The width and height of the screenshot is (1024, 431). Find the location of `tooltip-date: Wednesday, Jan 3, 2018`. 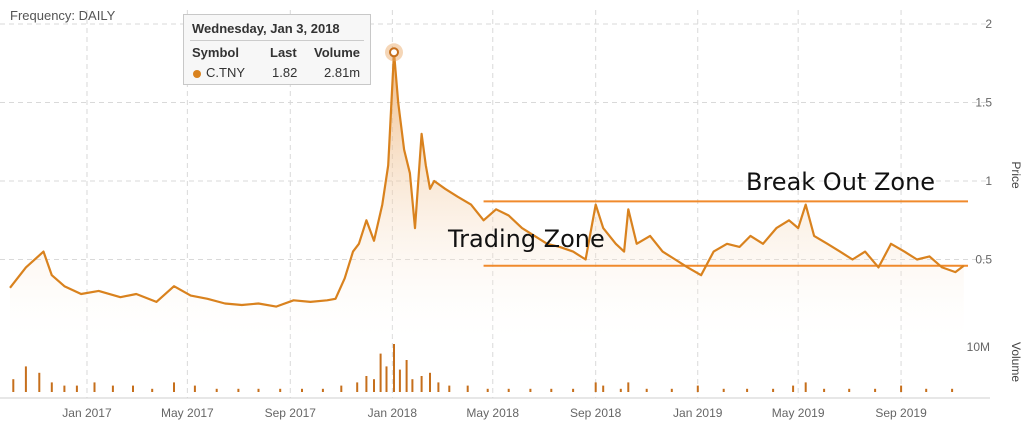

tooltip-date: Wednesday, Jan 3, 2018 is located at coordinates (266, 28).